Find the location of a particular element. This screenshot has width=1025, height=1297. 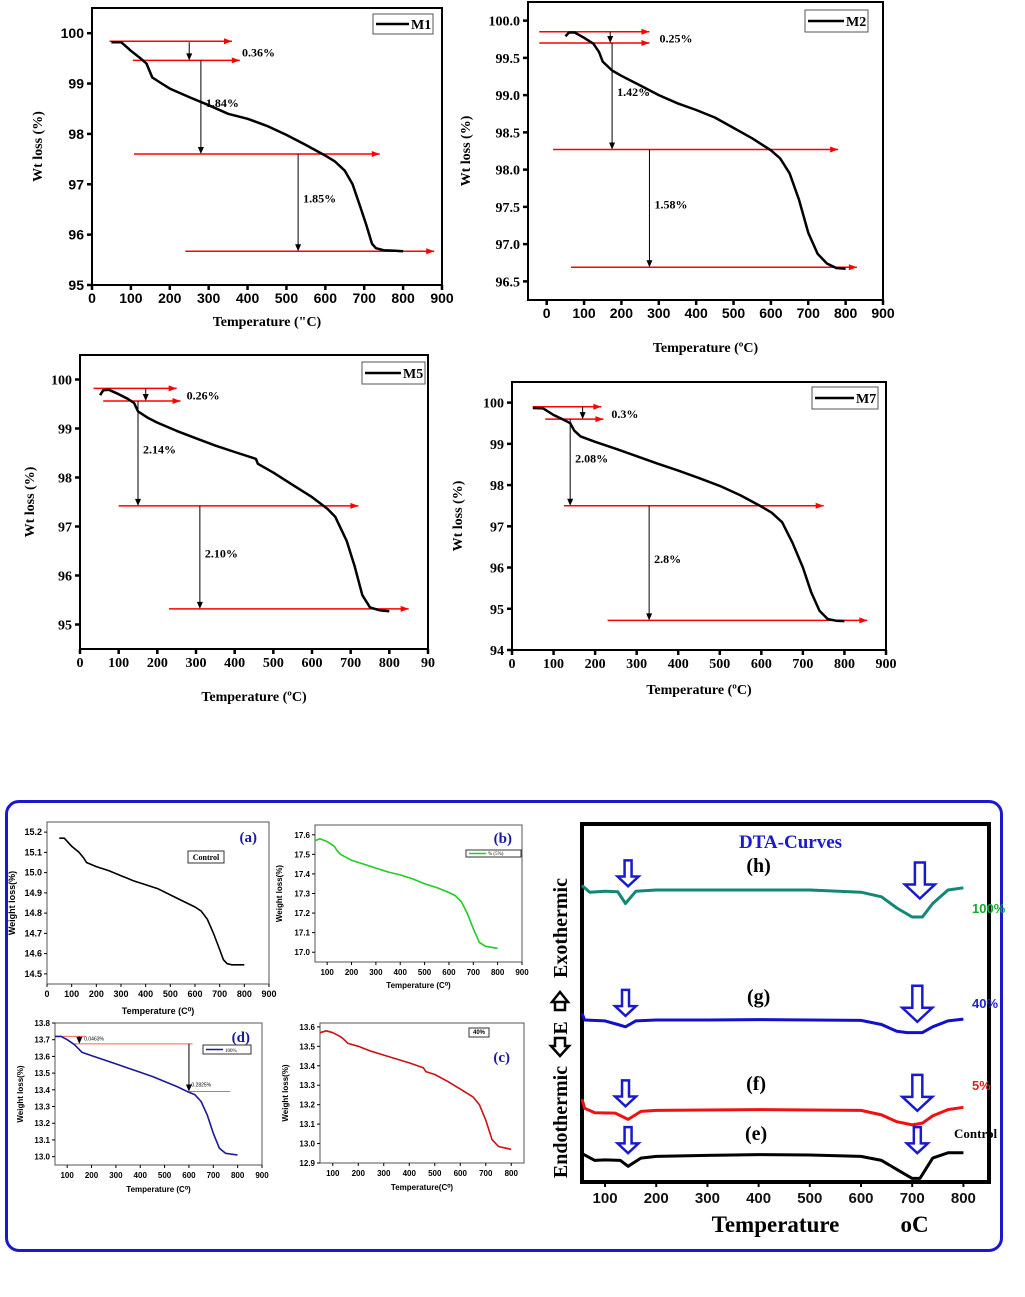

chart-title: DTA-Curves is located at coordinates (790, 842).